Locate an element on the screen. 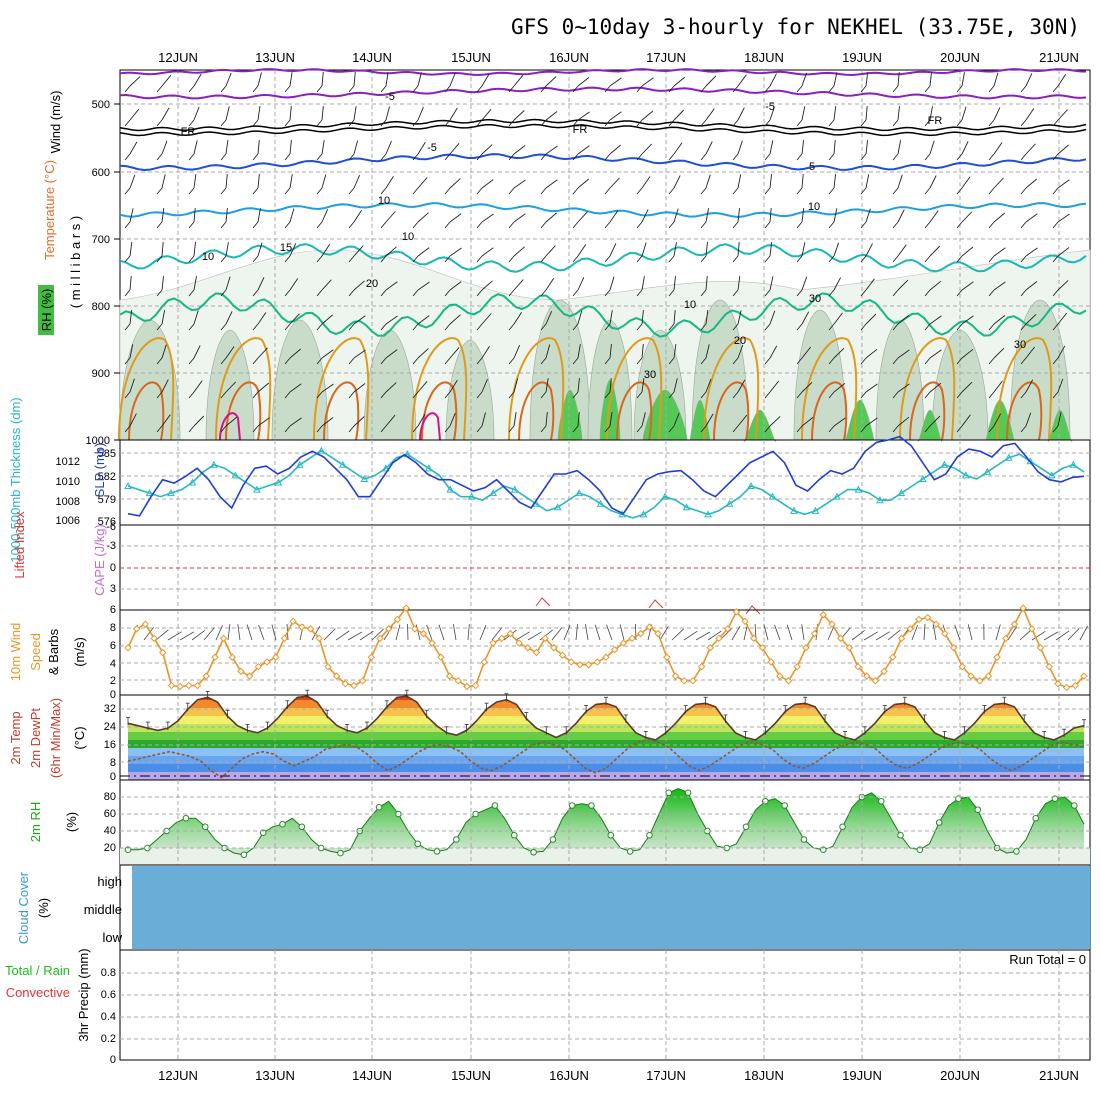  top-date-14jun: 14JUN is located at coordinates (372, 57).